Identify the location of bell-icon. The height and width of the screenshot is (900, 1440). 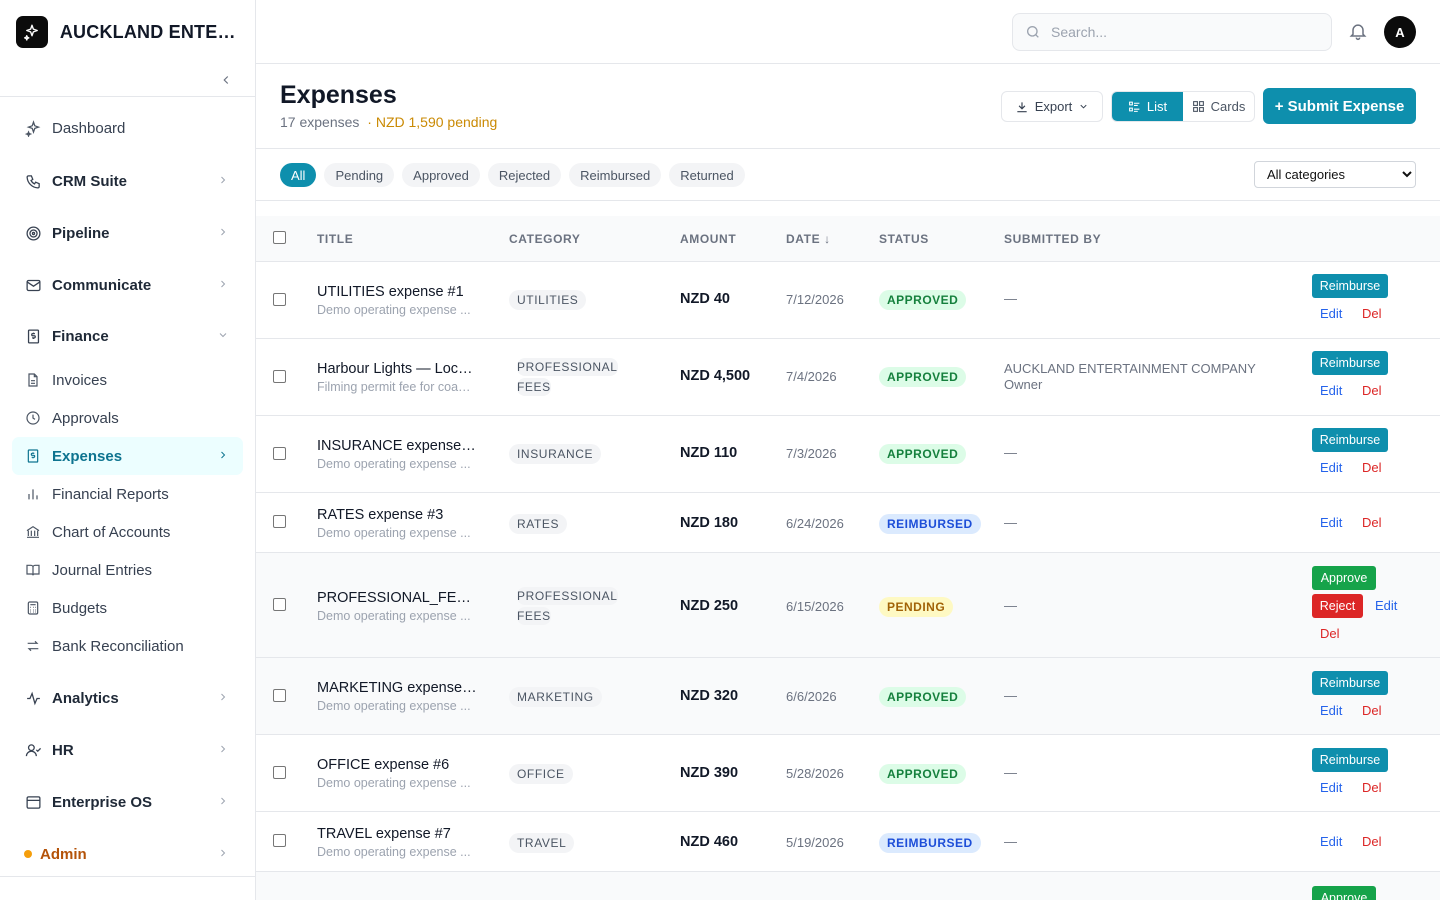
(1358, 33).